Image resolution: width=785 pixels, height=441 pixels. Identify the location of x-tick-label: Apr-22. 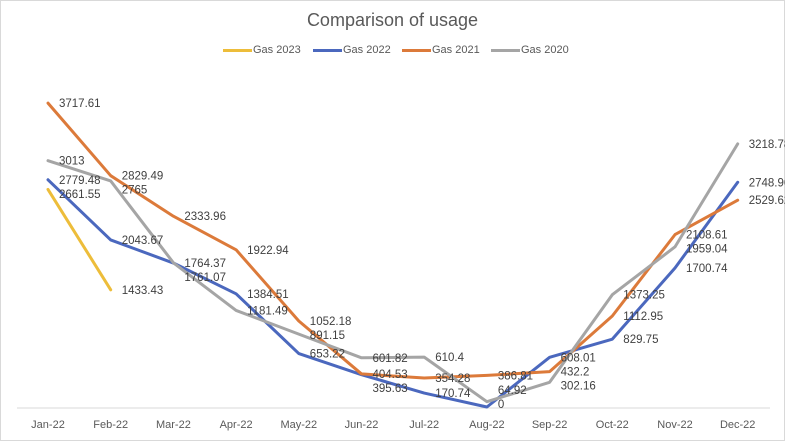
(236, 425).